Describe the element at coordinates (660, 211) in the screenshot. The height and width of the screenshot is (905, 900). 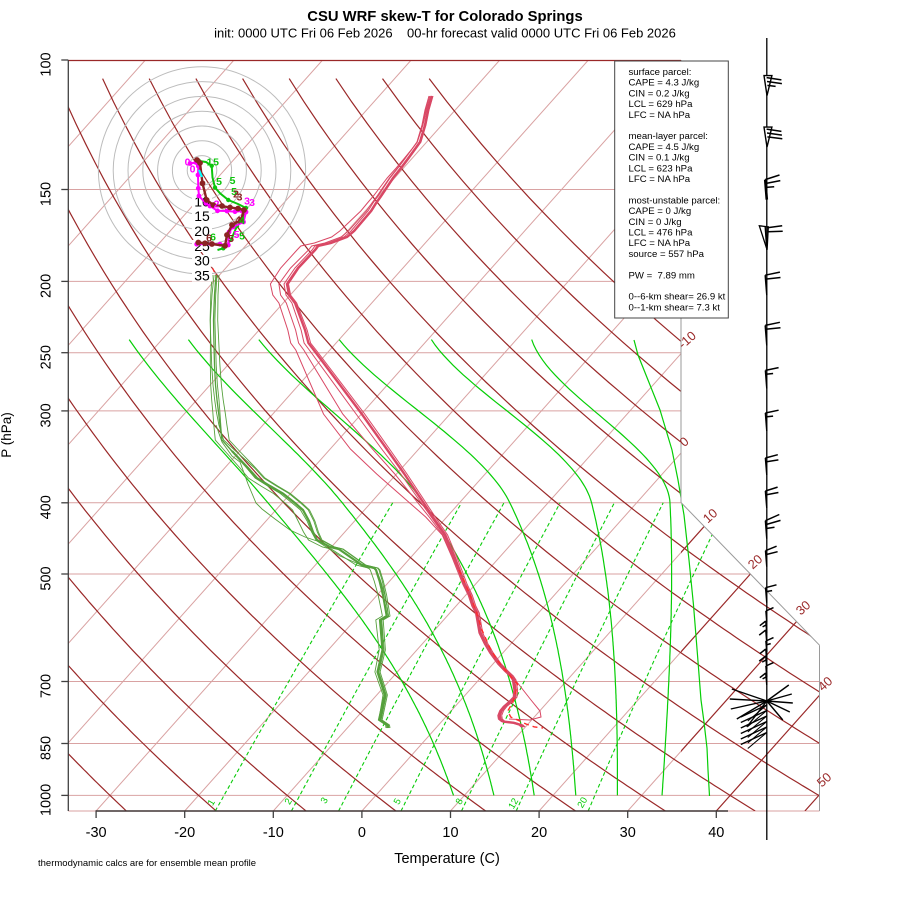
I see `svg-text: CAPE = 0 J/kg` at that location.